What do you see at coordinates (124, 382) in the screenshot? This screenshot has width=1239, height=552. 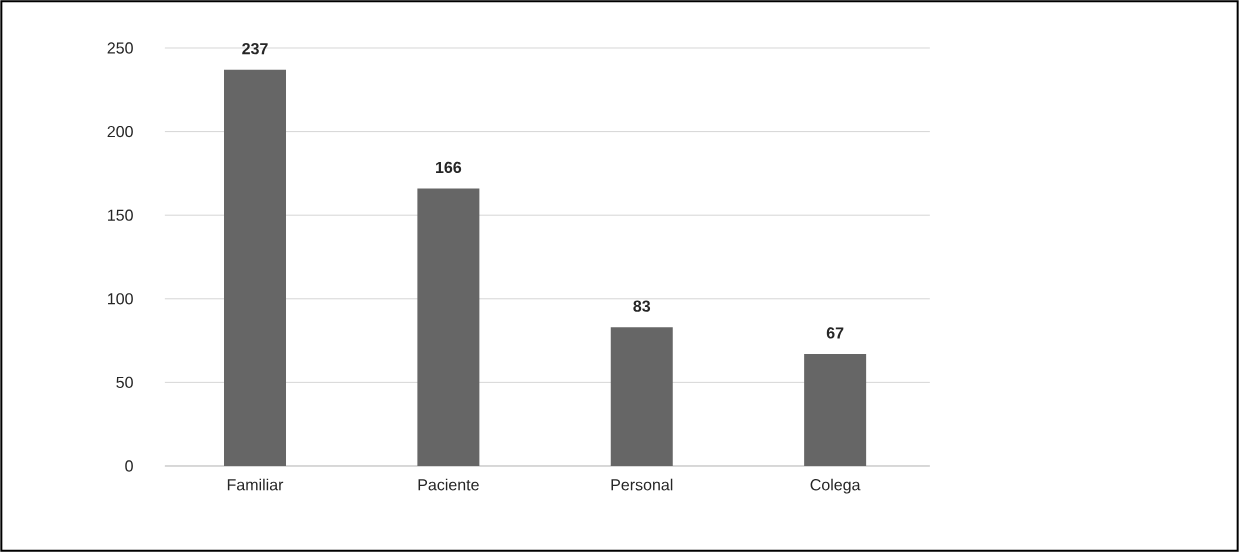 I see `y-tick-label: 50` at bounding box center [124, 382].